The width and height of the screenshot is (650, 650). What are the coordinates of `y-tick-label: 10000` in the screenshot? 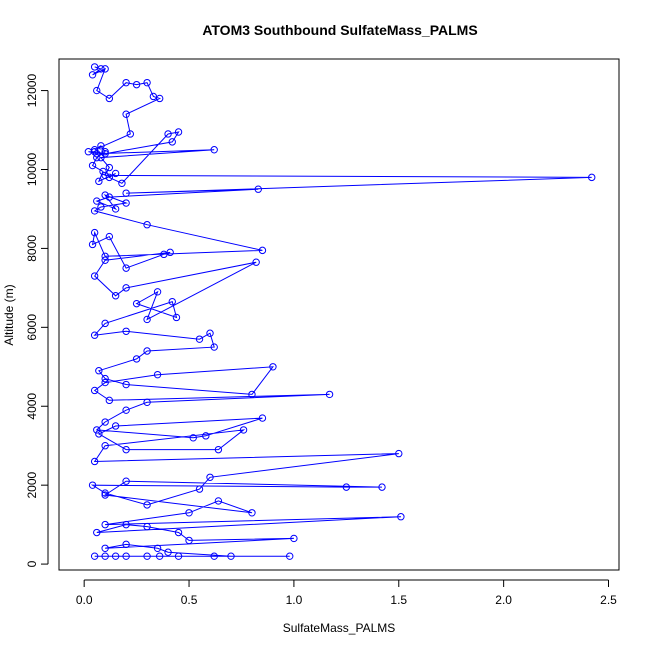 It's located at (32, 169).